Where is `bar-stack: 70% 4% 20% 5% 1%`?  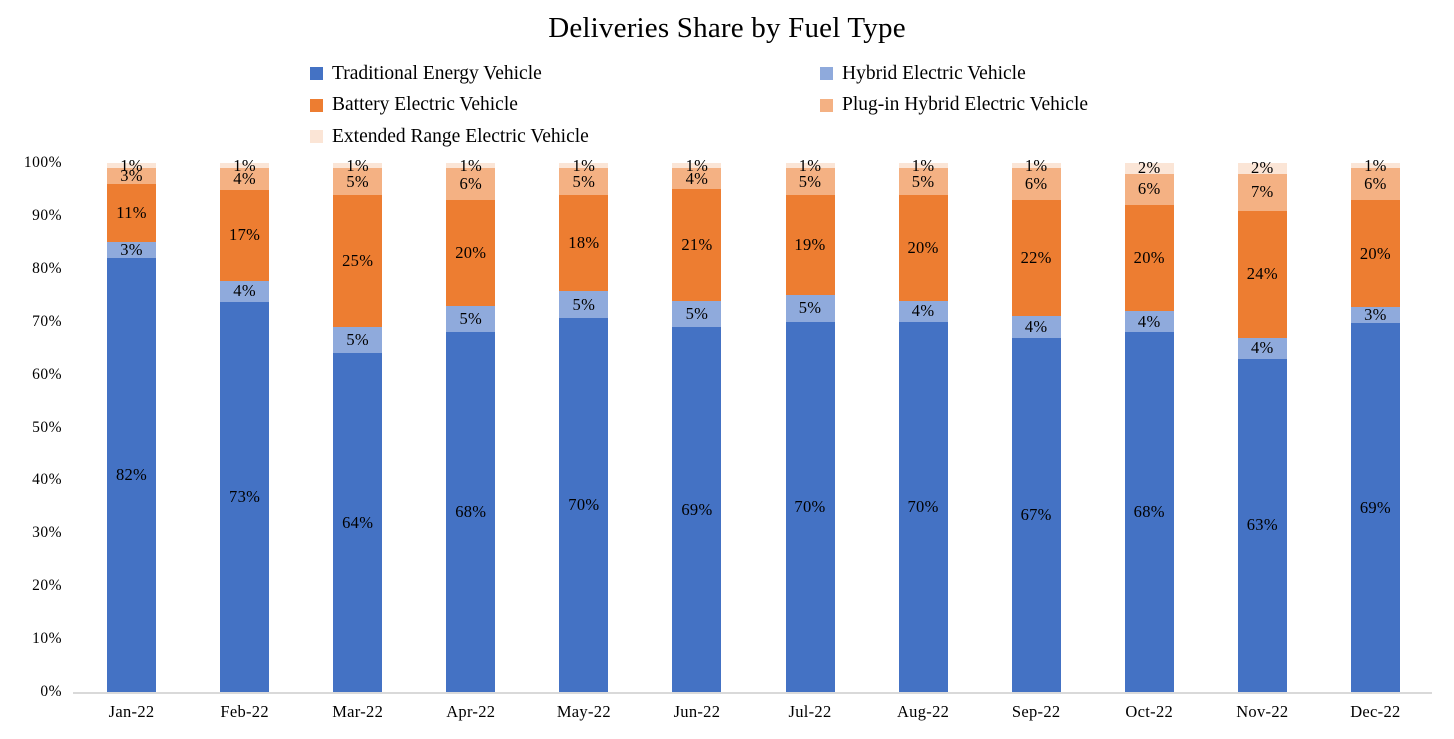
bar-stack: 70% 4% 20% 5% 1% is located at coordinates (923, 424).